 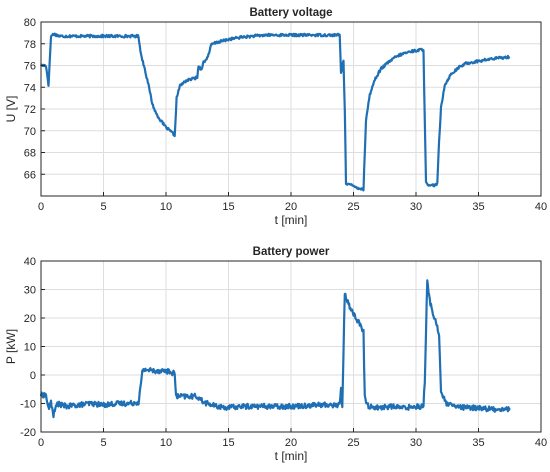 What do you see at coordinates (30, 45) in the screenshot?
I see `y-tick-label: 78` at bounding box center [30, 45].